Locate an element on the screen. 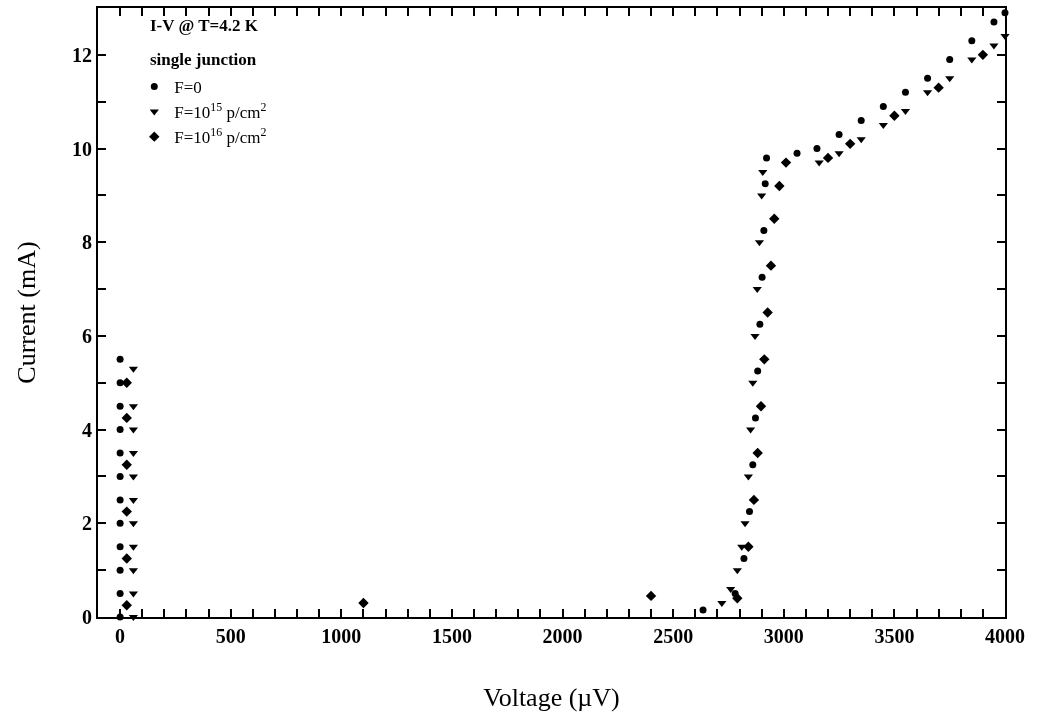 Image resolution: width=1043 pixels, height=713 pixels. legend-label: F=10$^{16}$ p/cm$^{2}$ is located at coordinates (220, 136).